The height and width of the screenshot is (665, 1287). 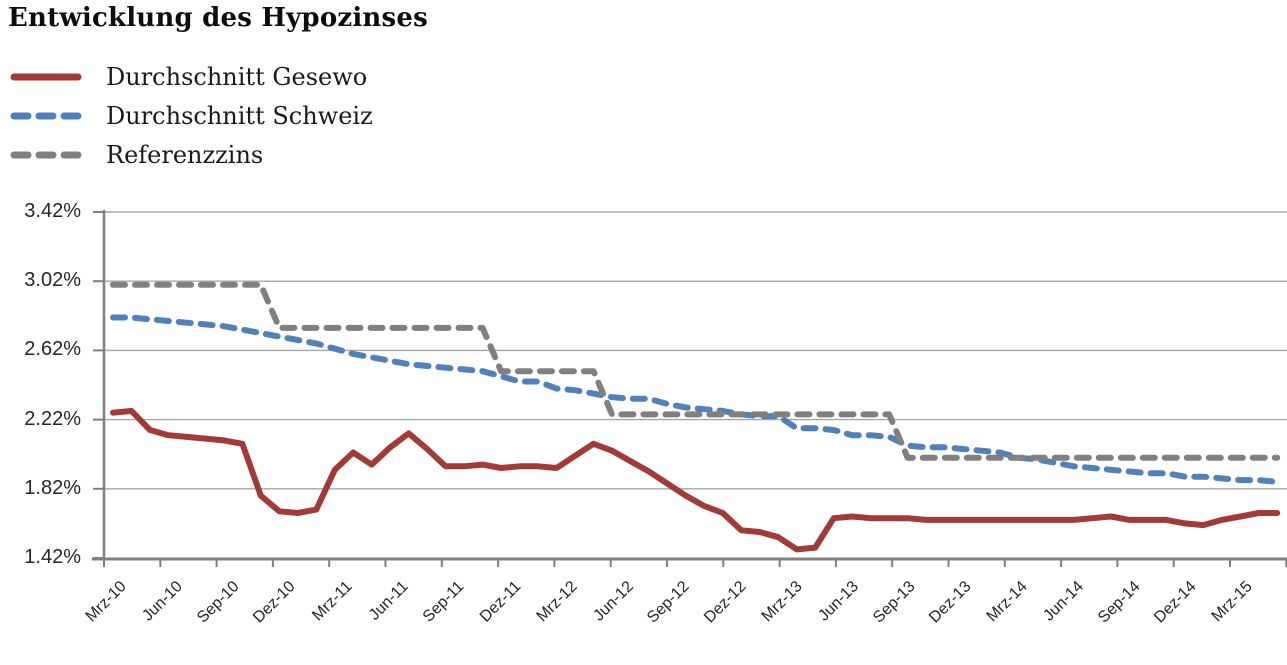 I want to click on y-axis-label: 1.82%, so click(x=52, y=487).